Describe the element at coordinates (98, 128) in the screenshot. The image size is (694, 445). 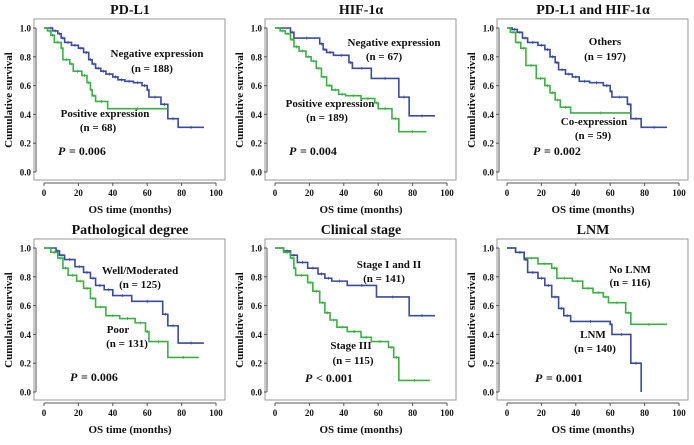
I see `series-n-label: (n = 68)` at that location.